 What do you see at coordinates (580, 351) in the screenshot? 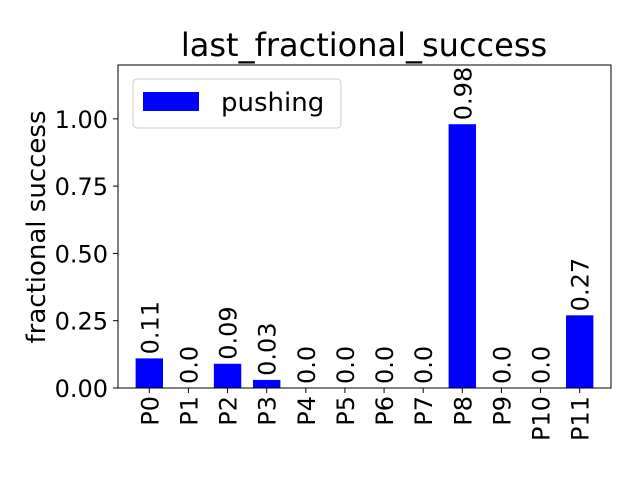
I see `bar-P11` at bounding box center [580, 351].